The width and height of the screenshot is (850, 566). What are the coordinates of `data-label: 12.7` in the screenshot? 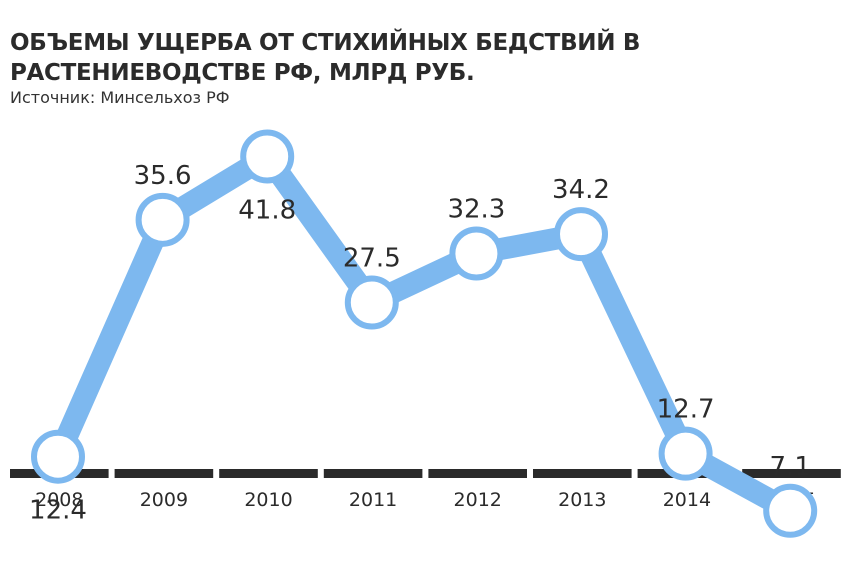 It's located at (686, 410).